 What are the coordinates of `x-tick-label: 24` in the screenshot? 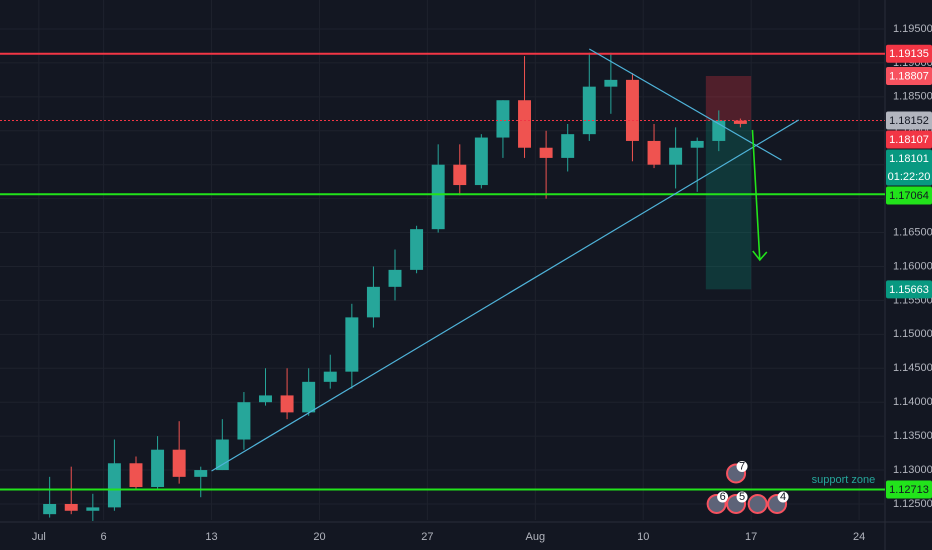 It's located at (859, 537).